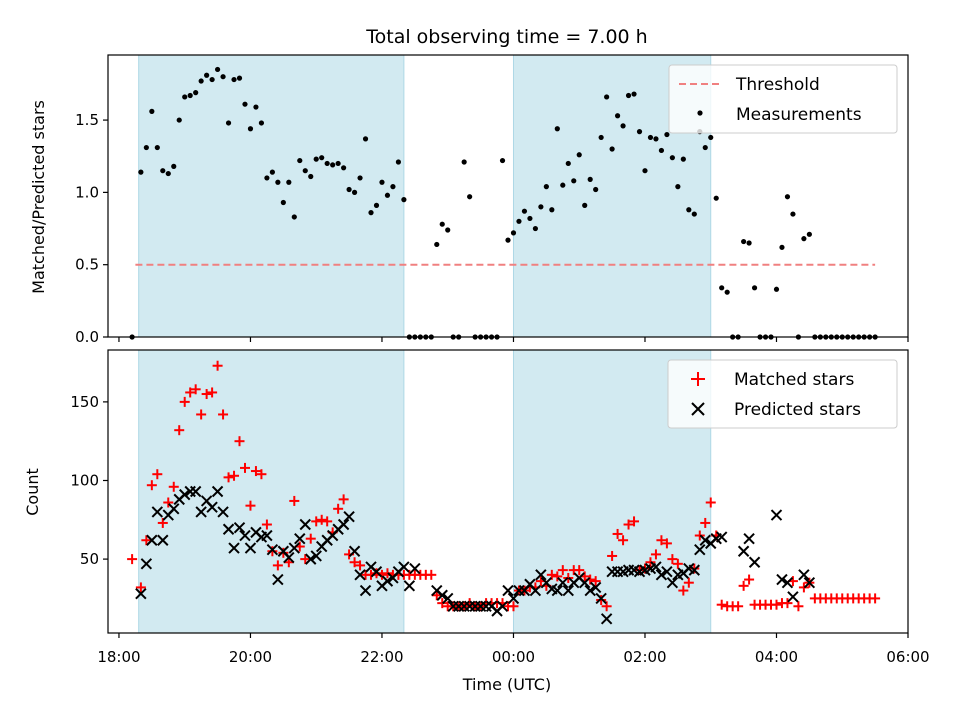 Image resolution: width=960 pixels, height=720 pixels. I want to click on measurements-legend-label: Measurements, so click(799, 115).